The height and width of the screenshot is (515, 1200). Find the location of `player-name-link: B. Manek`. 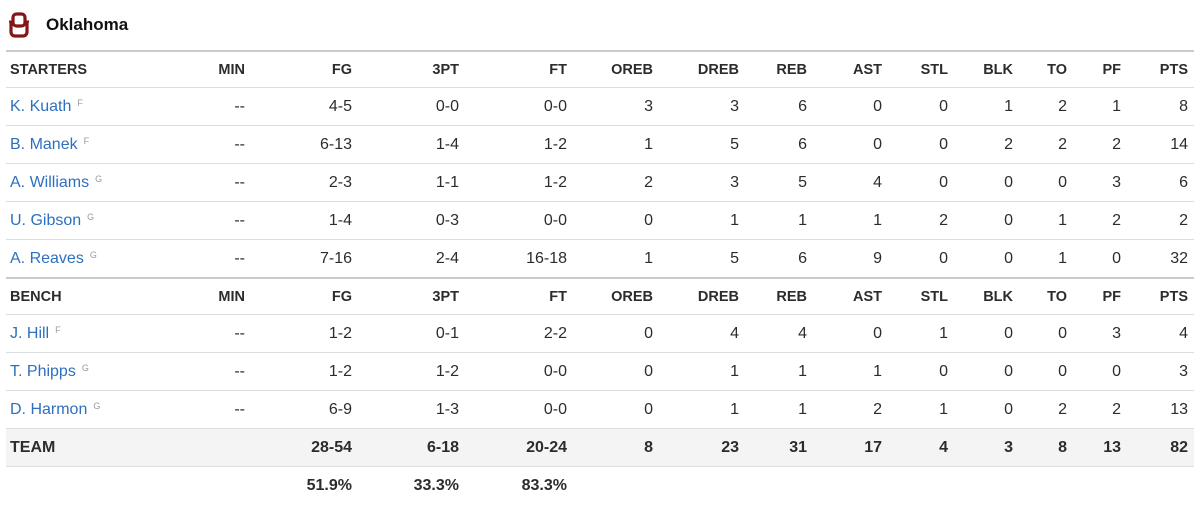

player-name-link: B. Manek is located at coordinates (44, 144).